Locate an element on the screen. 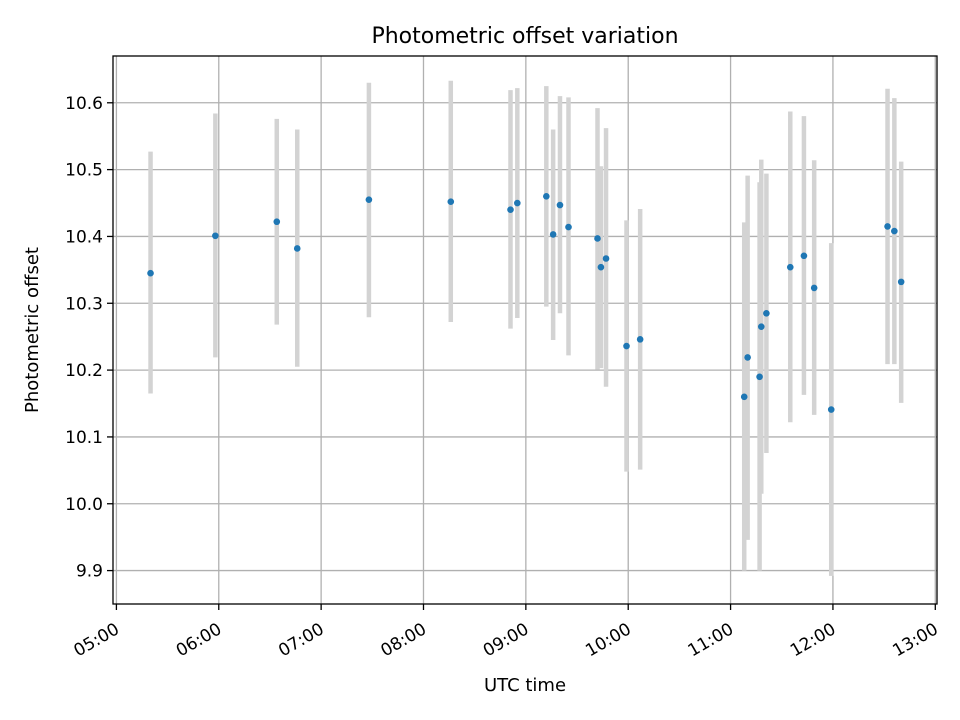  y-axis-ticks: 9.9 10.0 10.1 10.2 10.3 10.4 10.5 10.6 is located at coordinates (89, 338).